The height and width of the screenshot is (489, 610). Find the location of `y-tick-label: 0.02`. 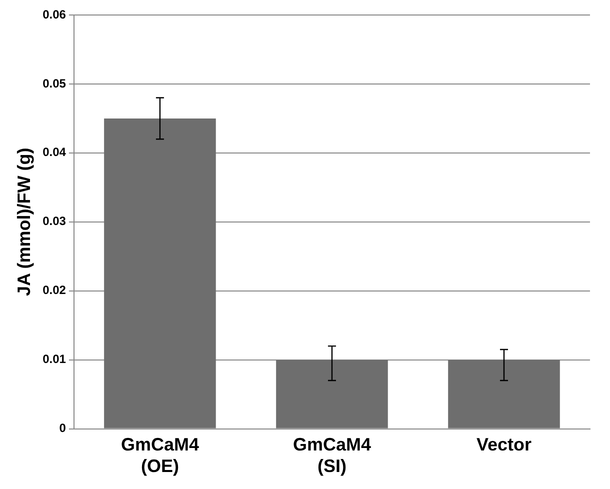

y-tick-label: 0.02 is located at coordinates (54, 290).